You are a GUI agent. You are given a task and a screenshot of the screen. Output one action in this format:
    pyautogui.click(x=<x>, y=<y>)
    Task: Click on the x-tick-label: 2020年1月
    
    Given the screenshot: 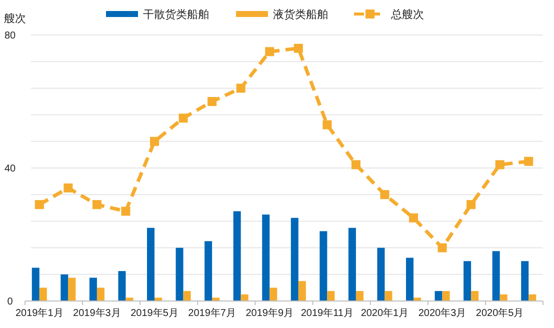 What is the action you would take?
    pyautogui.click(x=384, y=313)
    